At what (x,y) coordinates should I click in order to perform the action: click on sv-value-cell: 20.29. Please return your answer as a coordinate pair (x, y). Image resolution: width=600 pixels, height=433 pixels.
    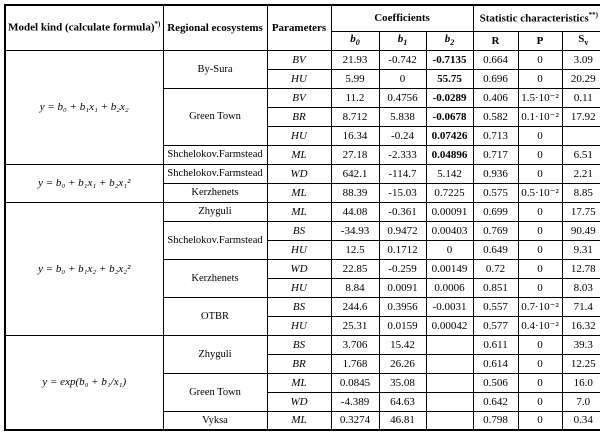
    Looking at the image, I should click on (580, 78).